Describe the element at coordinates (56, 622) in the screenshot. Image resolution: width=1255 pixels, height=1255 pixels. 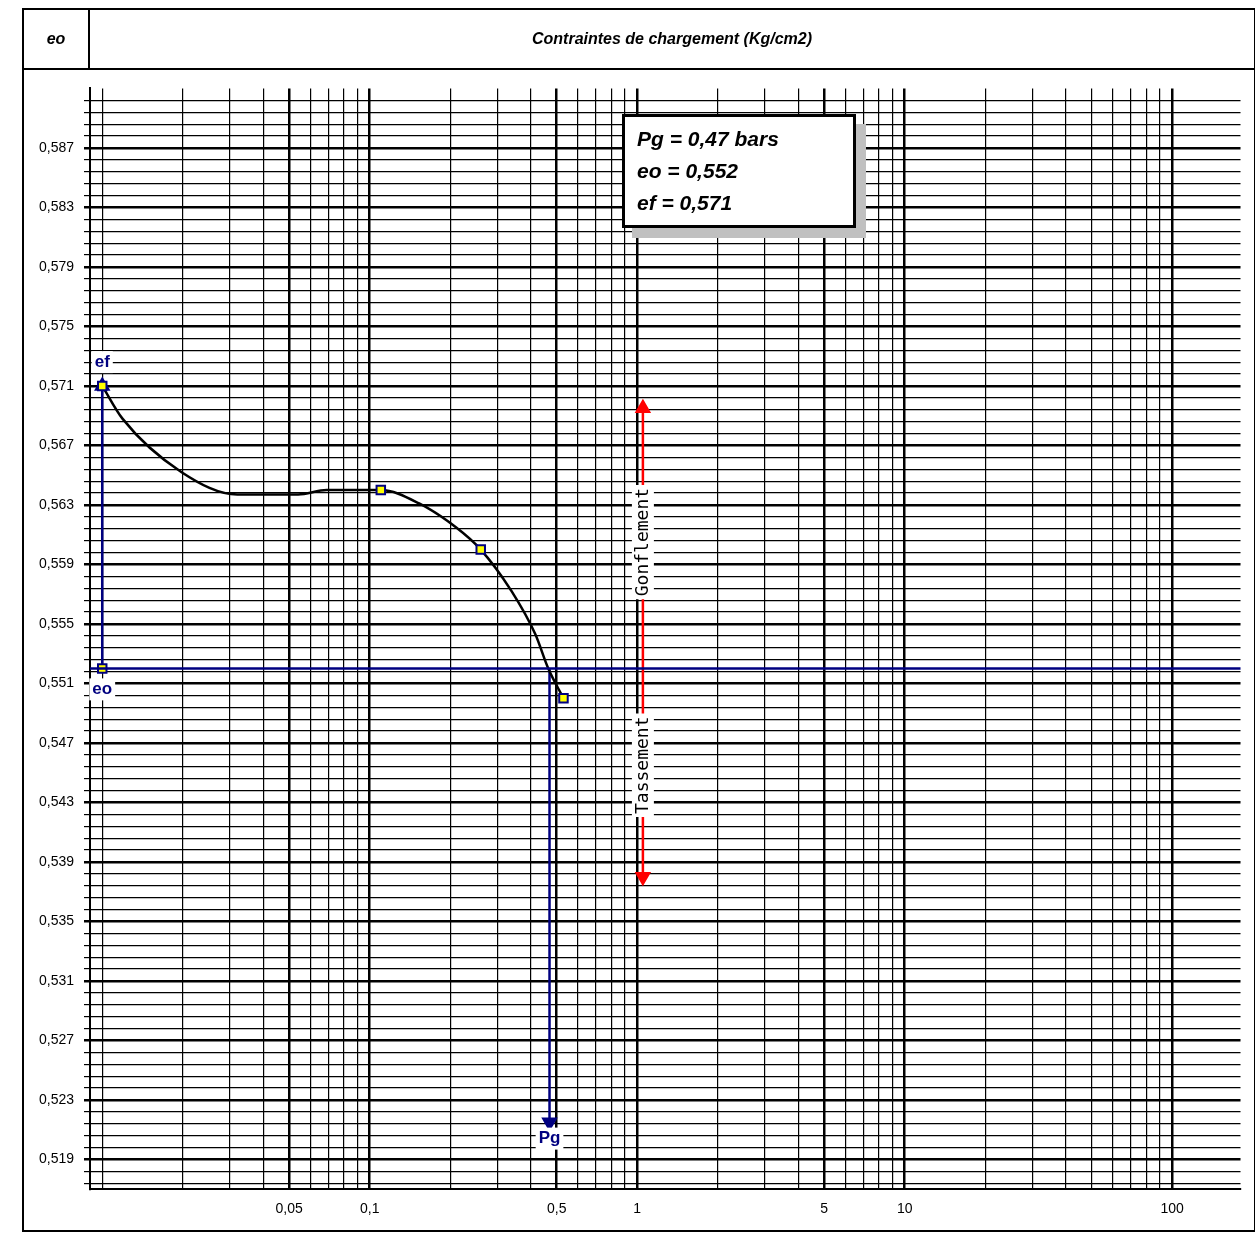
I see `y-tick-label: 0,555` at that location.